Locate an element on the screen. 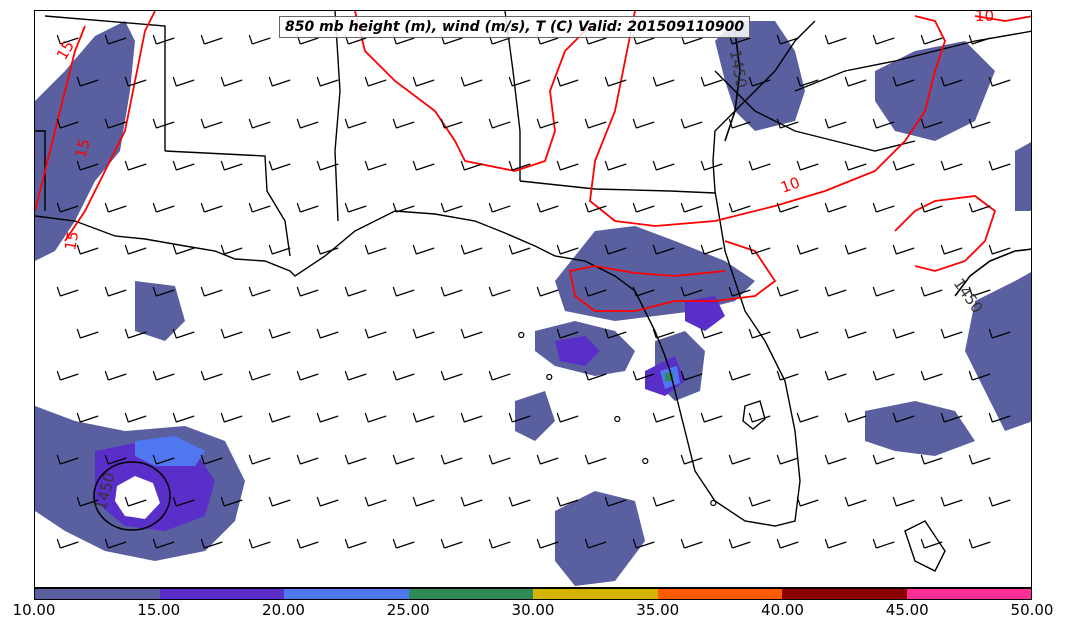 The height and width of the screenshot is (633, 1065). colorbar-tick-label: 15.00 is located at coordinates (159, 610).